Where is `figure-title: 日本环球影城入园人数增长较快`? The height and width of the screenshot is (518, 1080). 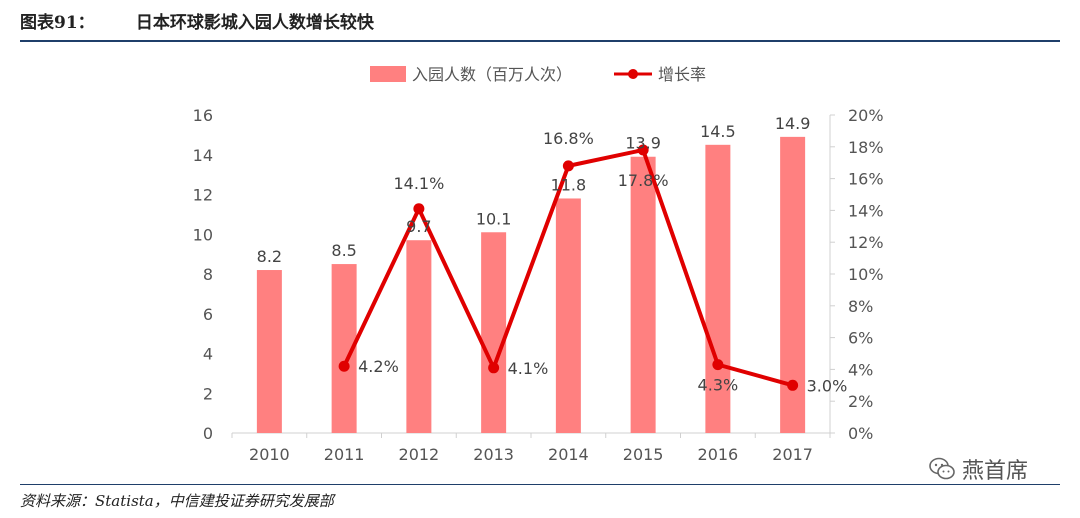
figure-title: 日本环球影城入园人数增长较快 is located at coordinates (254, 23).